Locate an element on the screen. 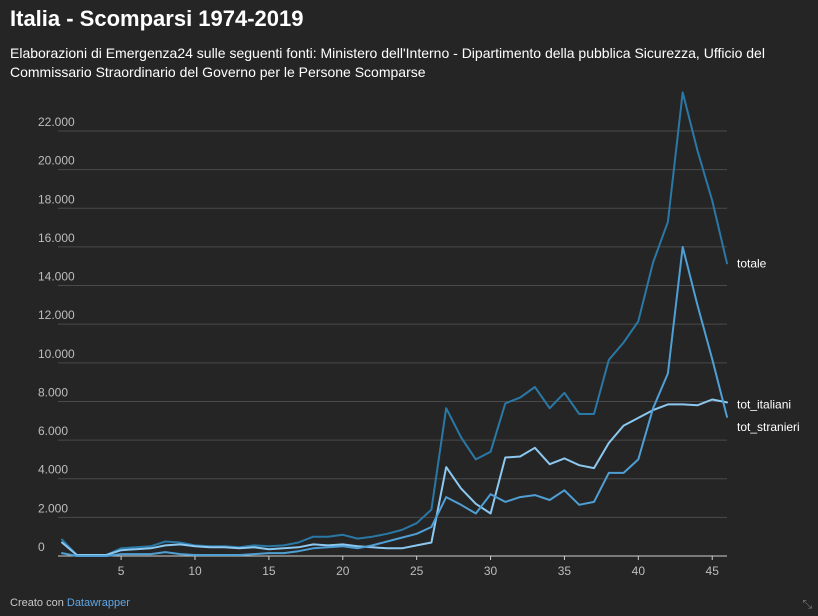 The width and height of the screenshot is (818, 616). y-tick-label: 12.000 is located at coordinates (56, 315).